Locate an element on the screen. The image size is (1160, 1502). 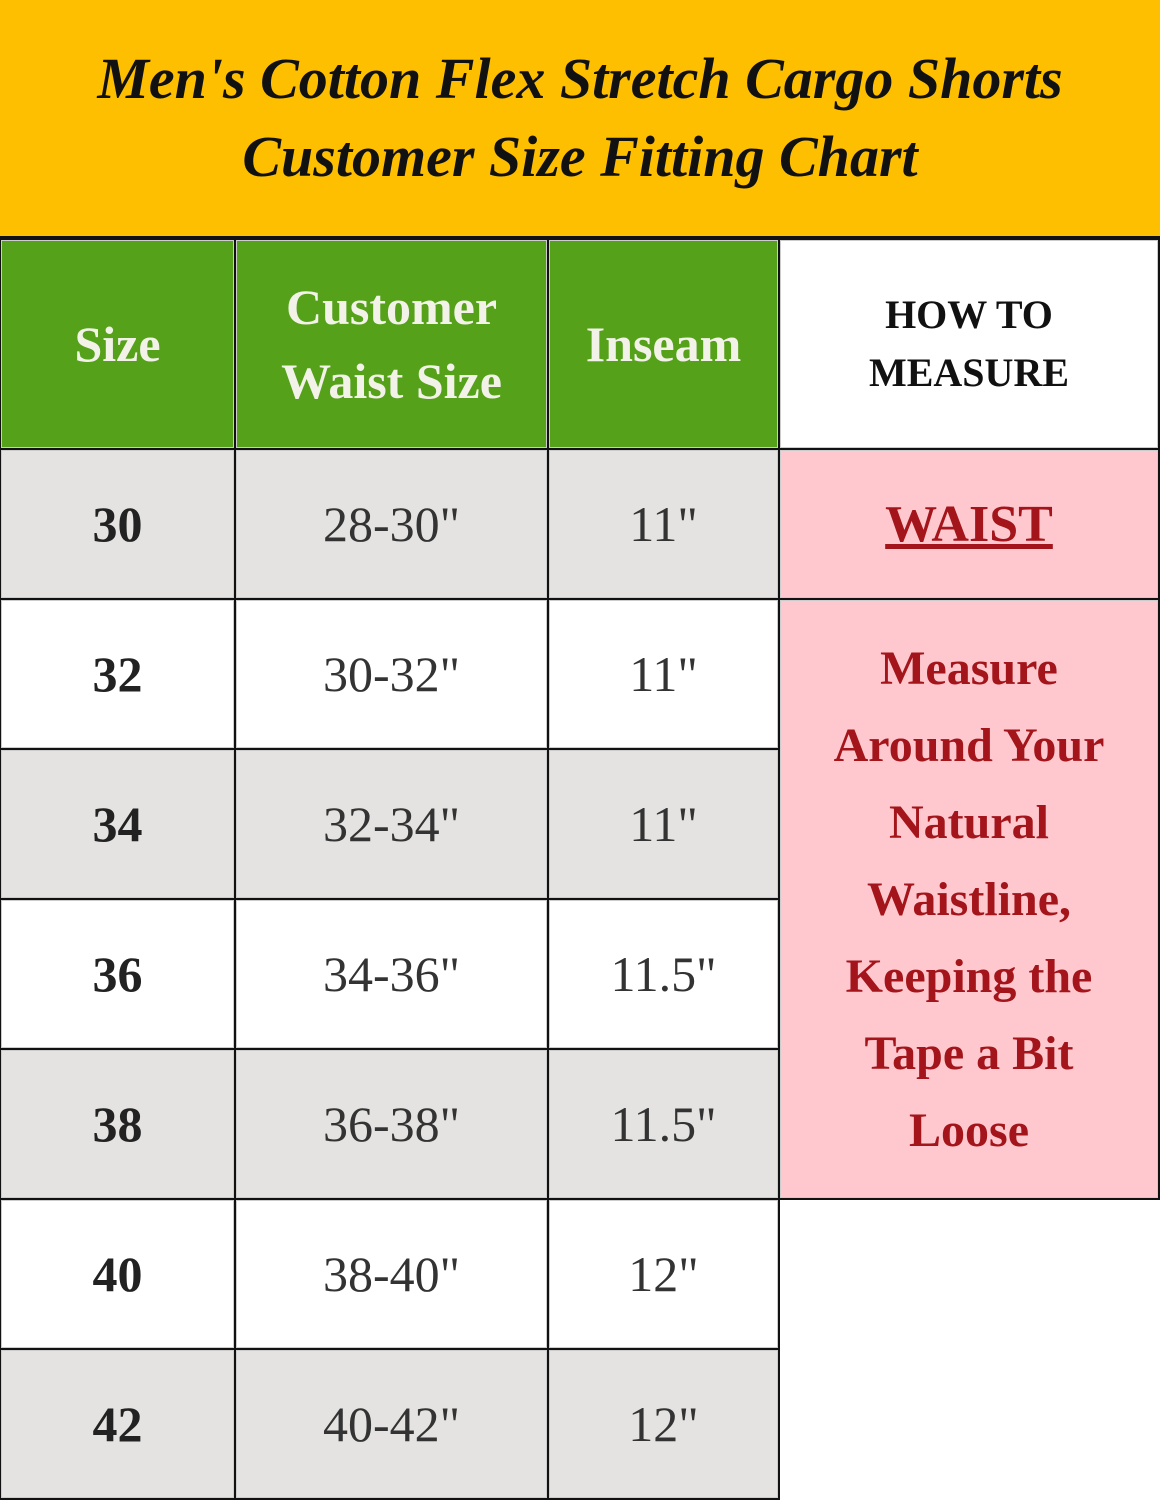
measure-label: WAIST is located at coordinates (969, 524).